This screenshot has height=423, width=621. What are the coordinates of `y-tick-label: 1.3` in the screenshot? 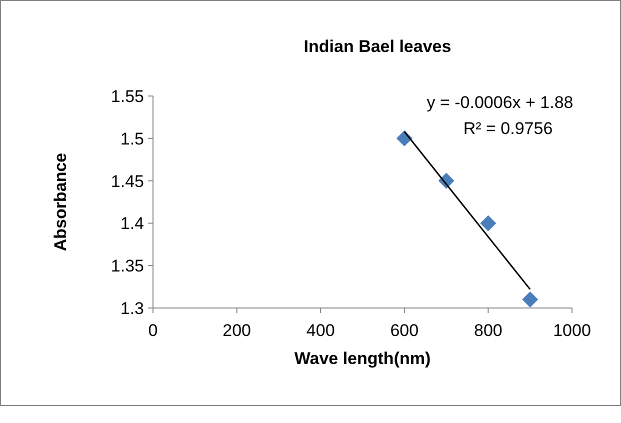 It's located at (132, 308).